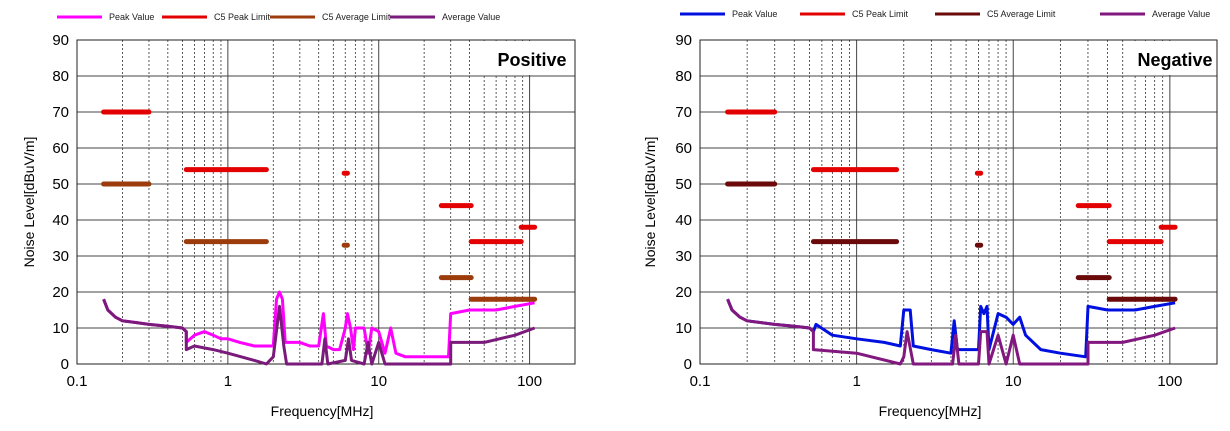  What do you see at coordinates (531, 60) in the screenshot?
I see `chart-title: Positive` at bounding box center [531, 60].